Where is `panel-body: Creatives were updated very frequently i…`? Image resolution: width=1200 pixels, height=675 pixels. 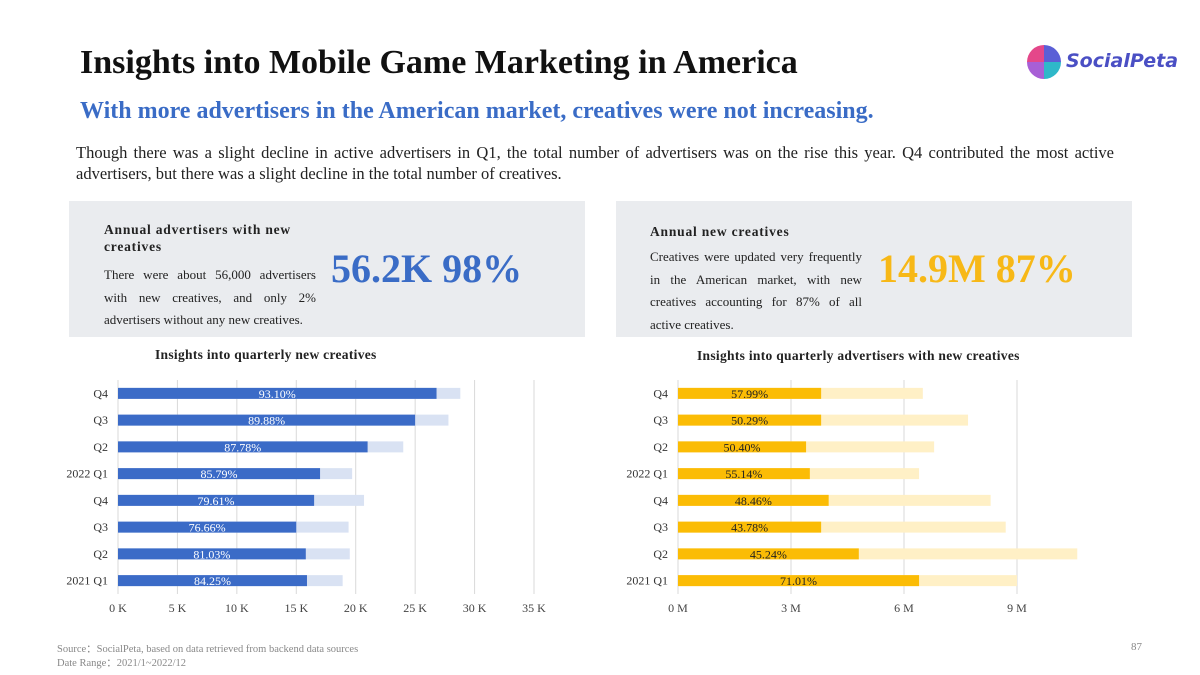 panel-body: Creatives were updated very frequently i… is located at coordinates (756, 290).